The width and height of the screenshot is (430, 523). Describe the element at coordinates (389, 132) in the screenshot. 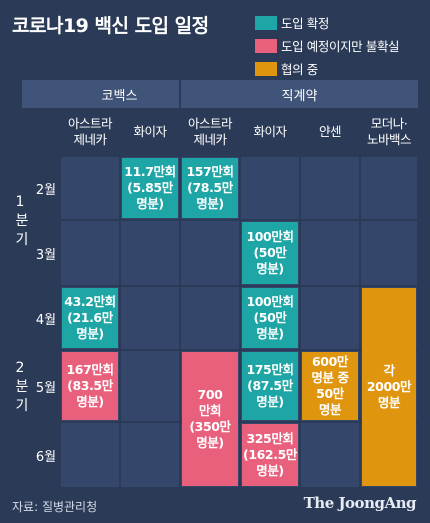

I see `vaccine-header: 모더나· 노바백스` at that location.